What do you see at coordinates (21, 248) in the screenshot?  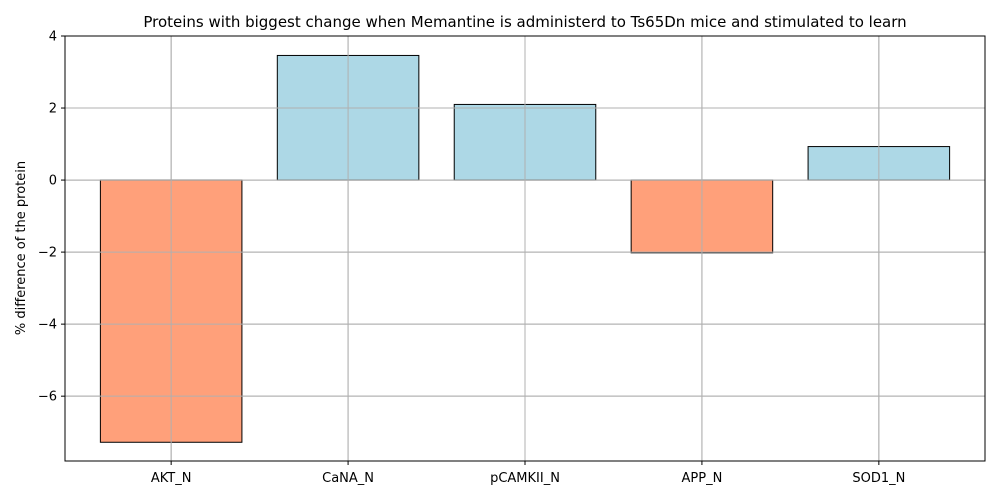 I see `y-axis-label: % difference of the protein` at bounding box center [21, 248].